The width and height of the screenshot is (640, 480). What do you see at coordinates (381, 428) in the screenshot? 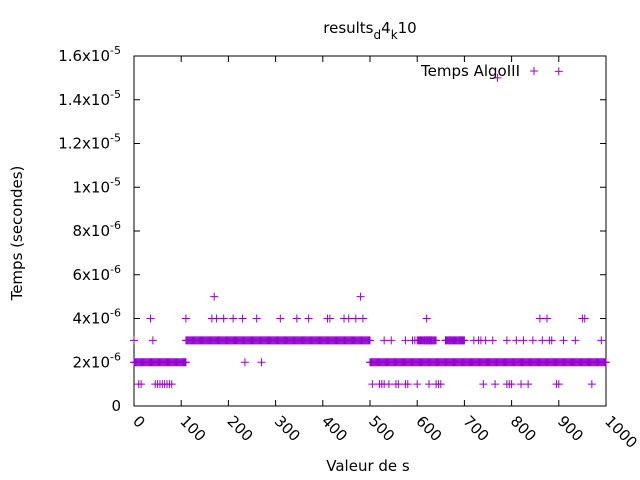
I see `x-tick-label: 500` at bounding box center [381, 428].